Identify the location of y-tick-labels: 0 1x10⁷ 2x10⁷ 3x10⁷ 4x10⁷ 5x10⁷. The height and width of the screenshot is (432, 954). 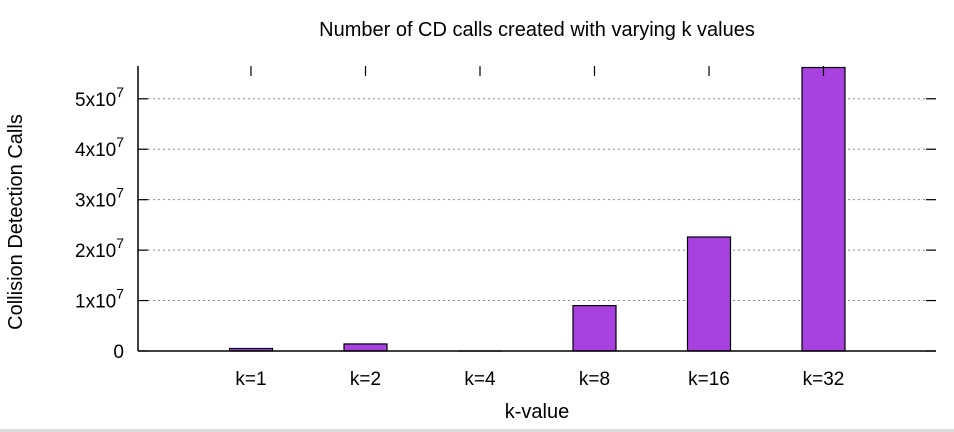
(99, 223).